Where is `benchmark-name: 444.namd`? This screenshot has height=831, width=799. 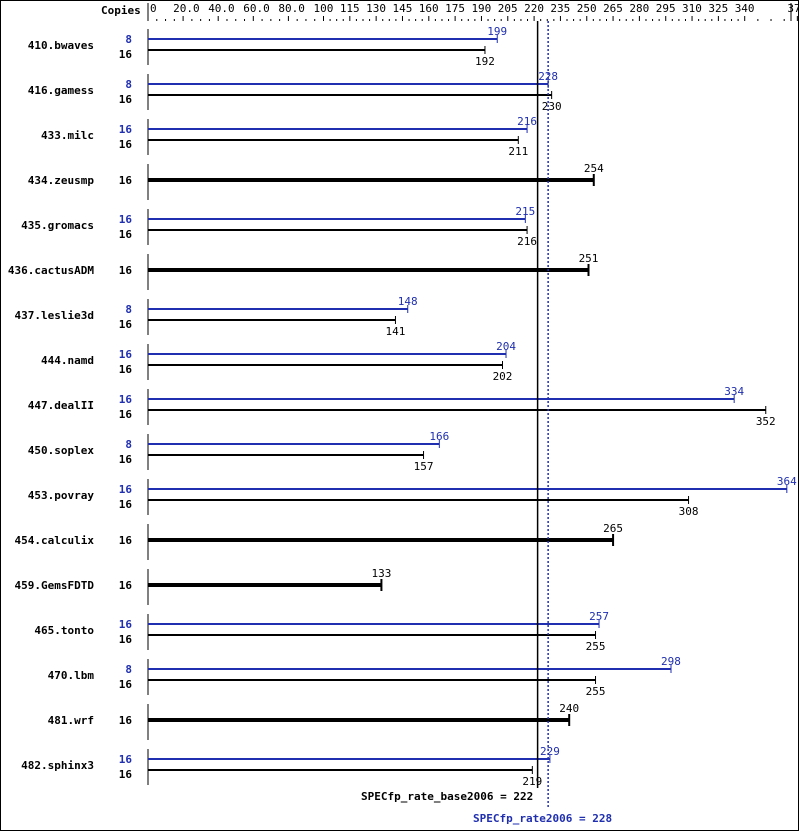 benchmark-name: 444.namd is located at coordinates (67, 360).